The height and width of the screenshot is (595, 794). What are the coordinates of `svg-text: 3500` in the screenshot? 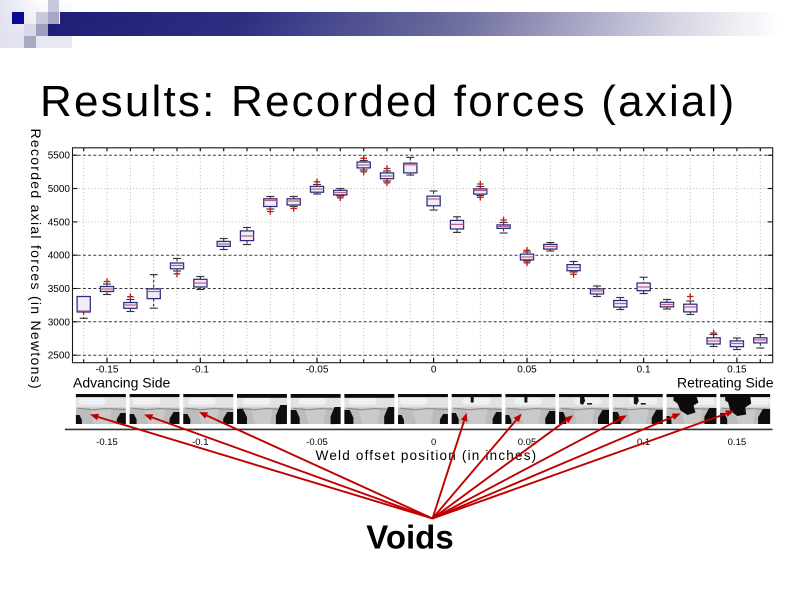 It's located at (59, 289).